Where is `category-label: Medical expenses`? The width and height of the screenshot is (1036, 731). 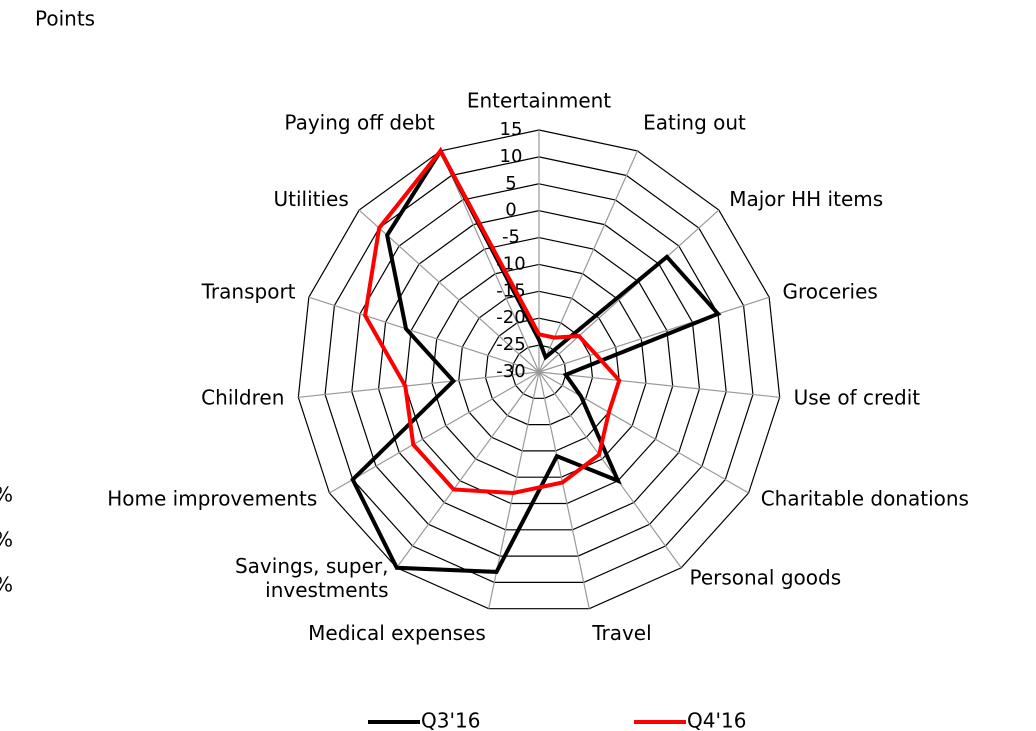
category-label: Medical expenses is located at coordinates (397, 633).